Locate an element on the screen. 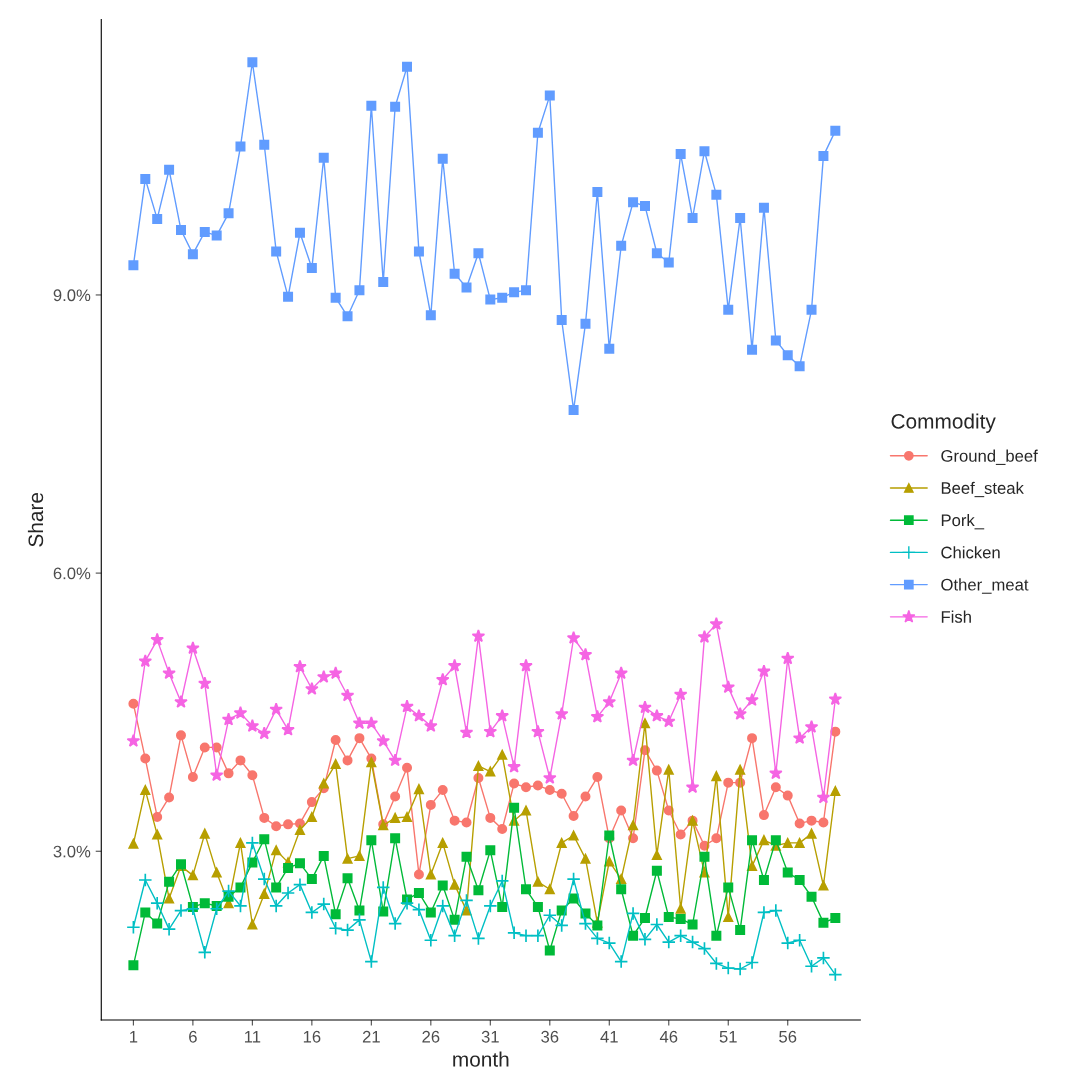  legend-label: Pork_ is located at coordinates (963, 521).